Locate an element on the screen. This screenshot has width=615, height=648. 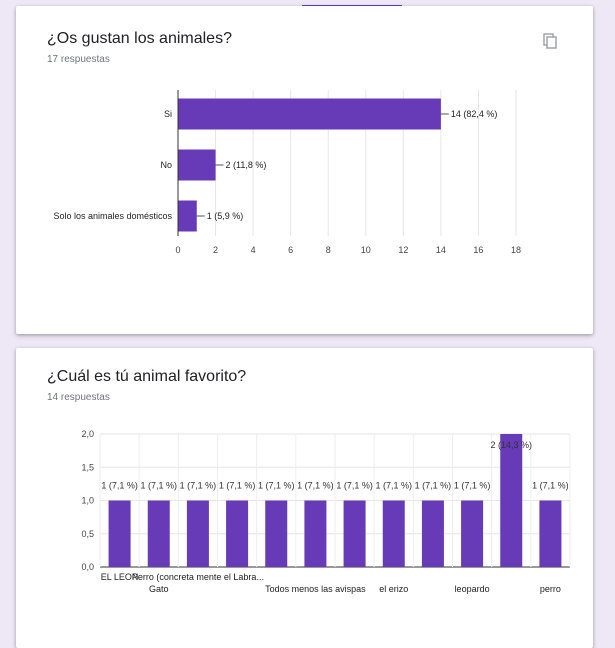
question-title: ¿Cuál es tú animal favorito? is located at coordinates (147, 376).